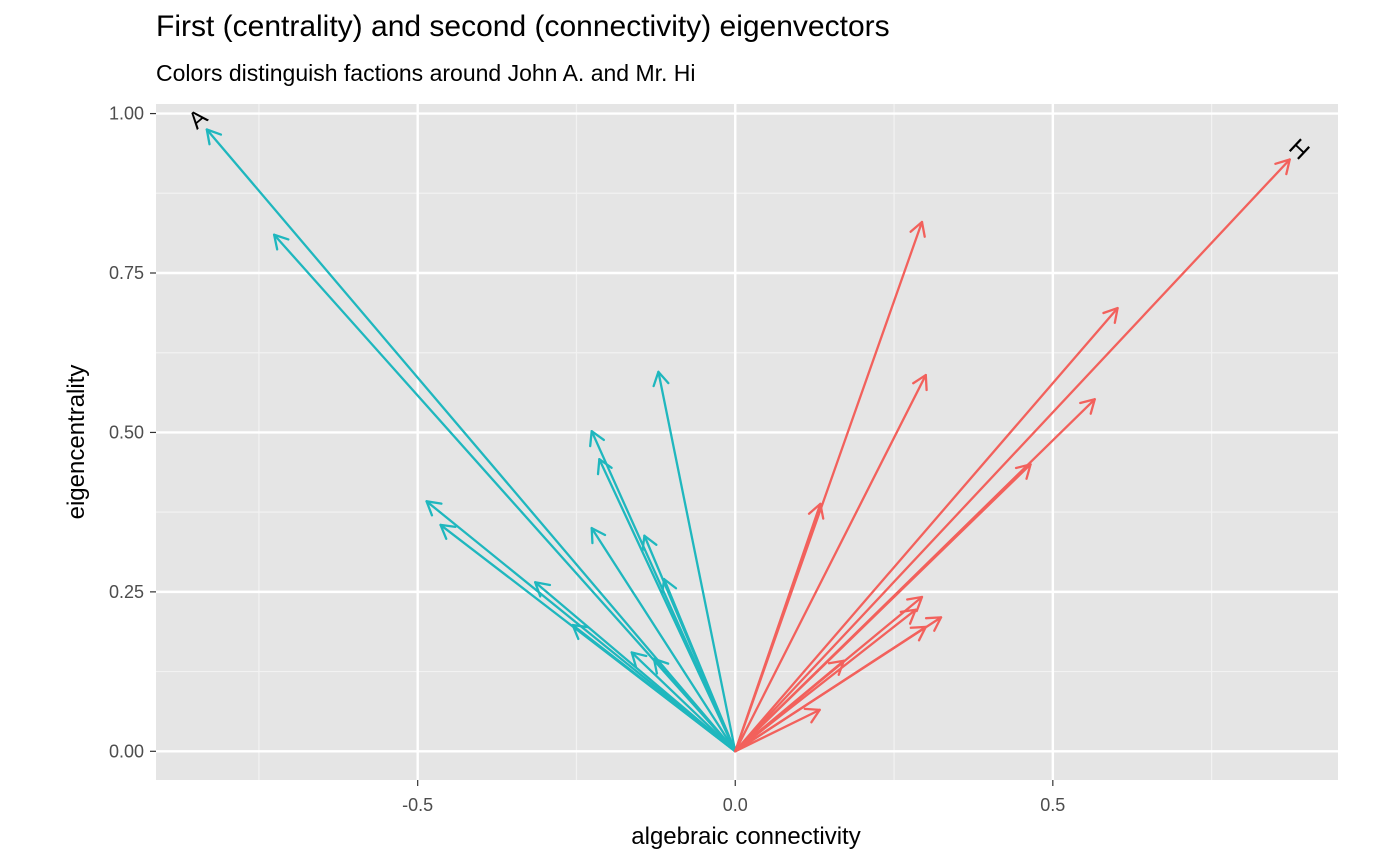 This screenshot has width=1400, height=866. I want to click on y-tick-label: 1.00, so click(126, 114).